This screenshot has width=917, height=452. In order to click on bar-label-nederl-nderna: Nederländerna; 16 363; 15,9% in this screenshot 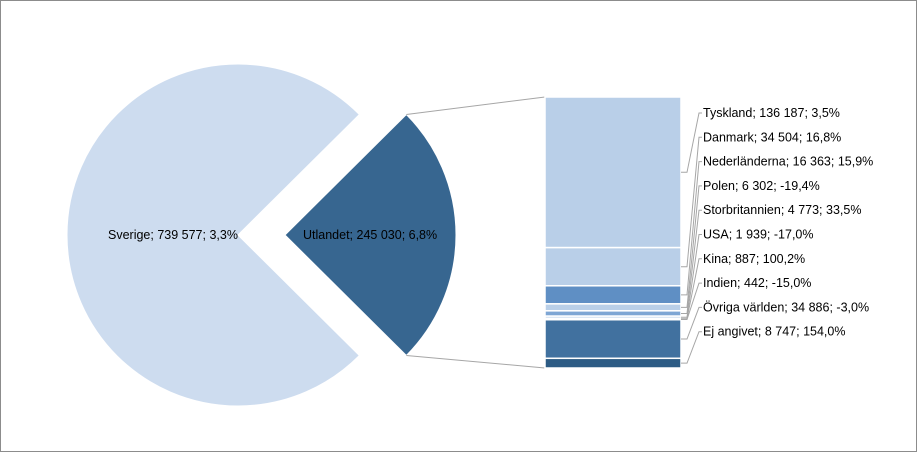, I will do `click(788, 162)`.